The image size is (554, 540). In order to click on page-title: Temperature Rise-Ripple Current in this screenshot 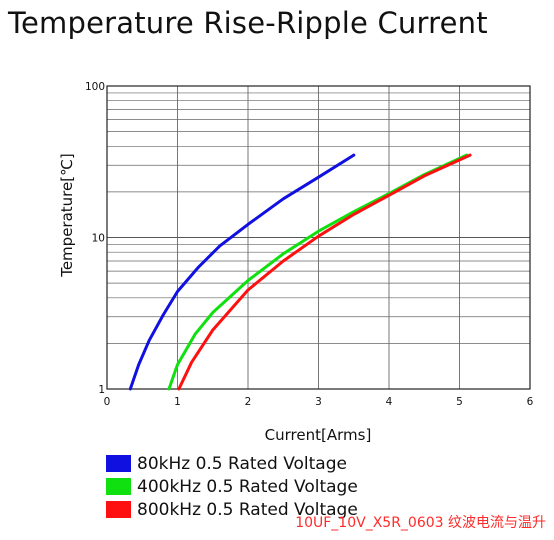, I will do `click(248, 23)`.